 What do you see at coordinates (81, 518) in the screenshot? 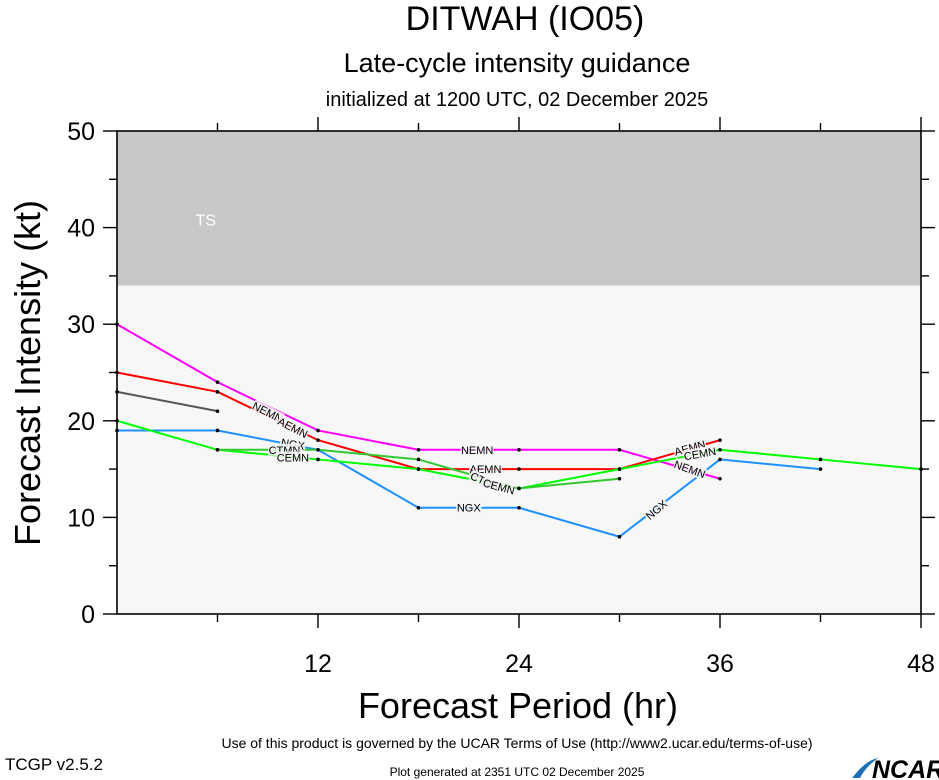
I see `y-tick-label: 10` at bounding box center [81, 518].